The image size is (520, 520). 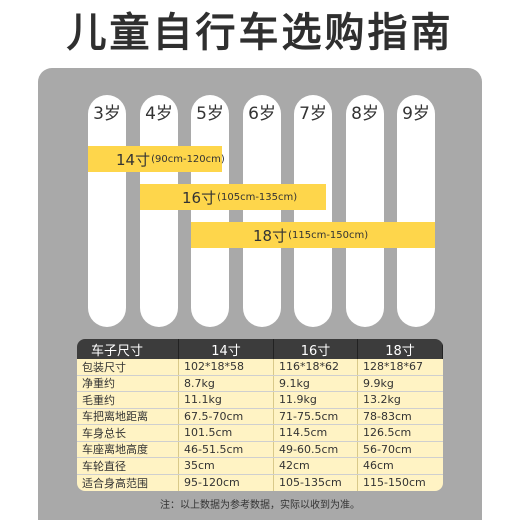 What do you see at coordinates (128, 416) in the screenshot?
I see `table-cell: 车把离地距离` at bounding box center [128, 416].